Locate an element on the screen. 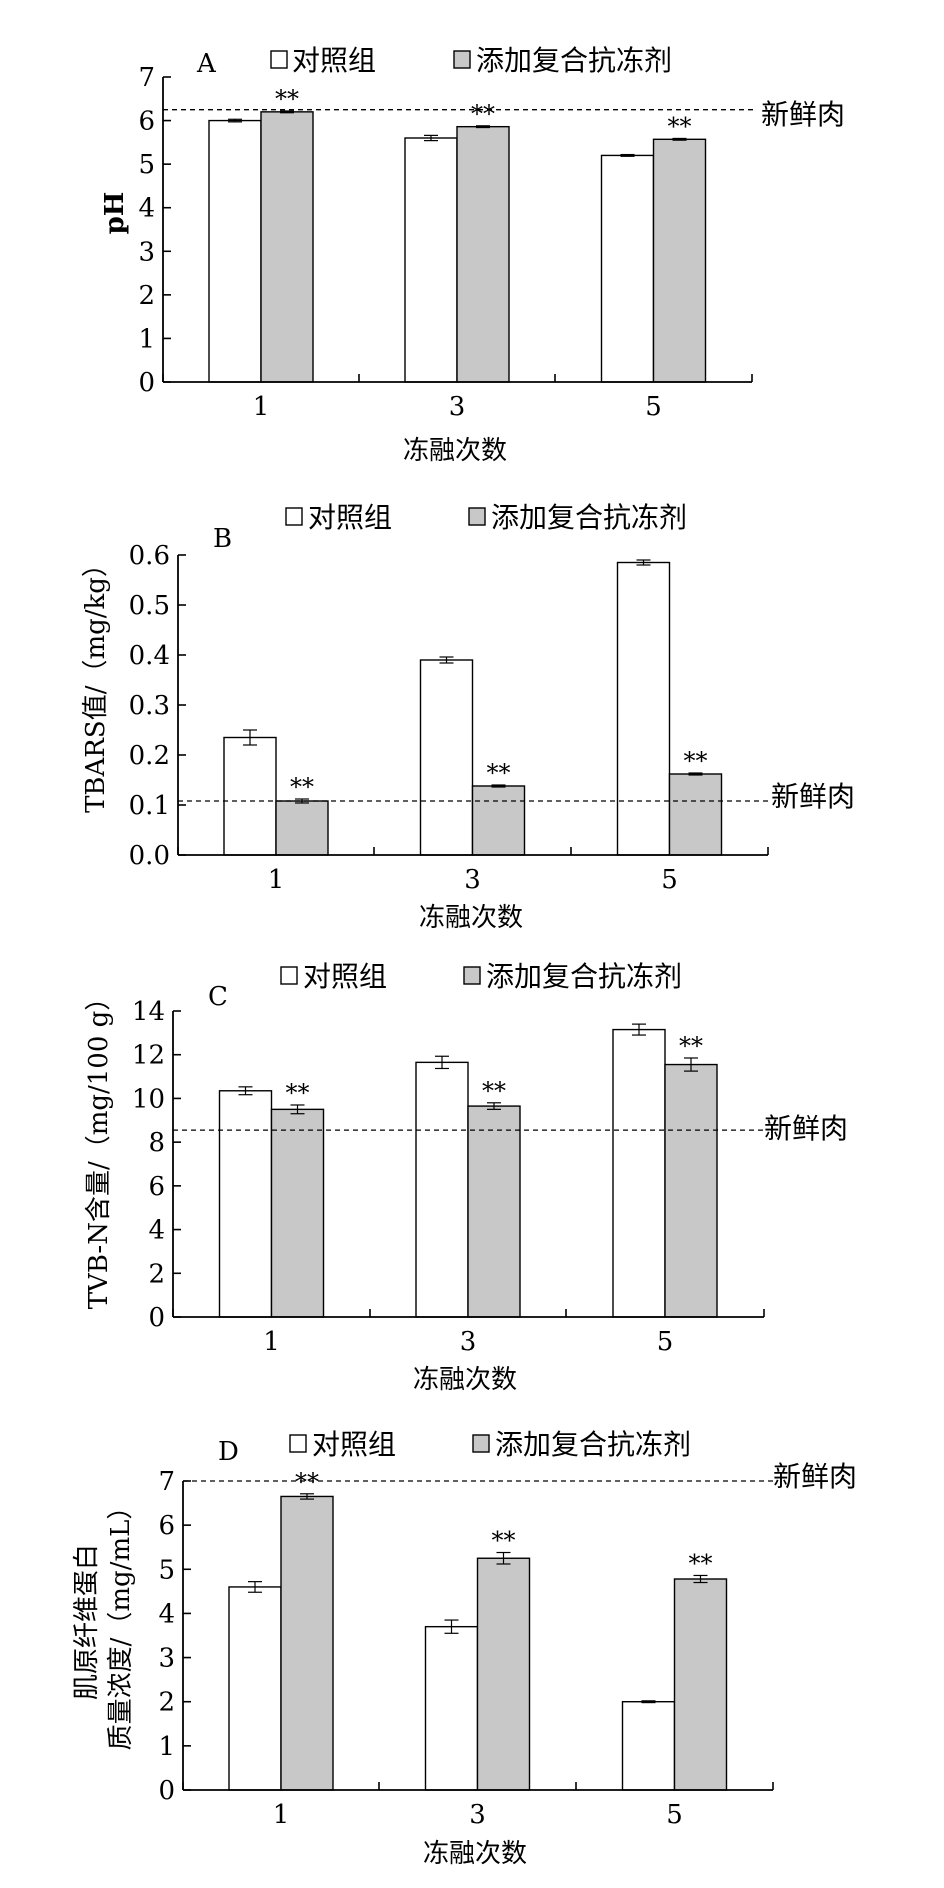 This screenshot has width=944, height=1888. y-tick-label: 12 is located at coordinates (148, 1056).